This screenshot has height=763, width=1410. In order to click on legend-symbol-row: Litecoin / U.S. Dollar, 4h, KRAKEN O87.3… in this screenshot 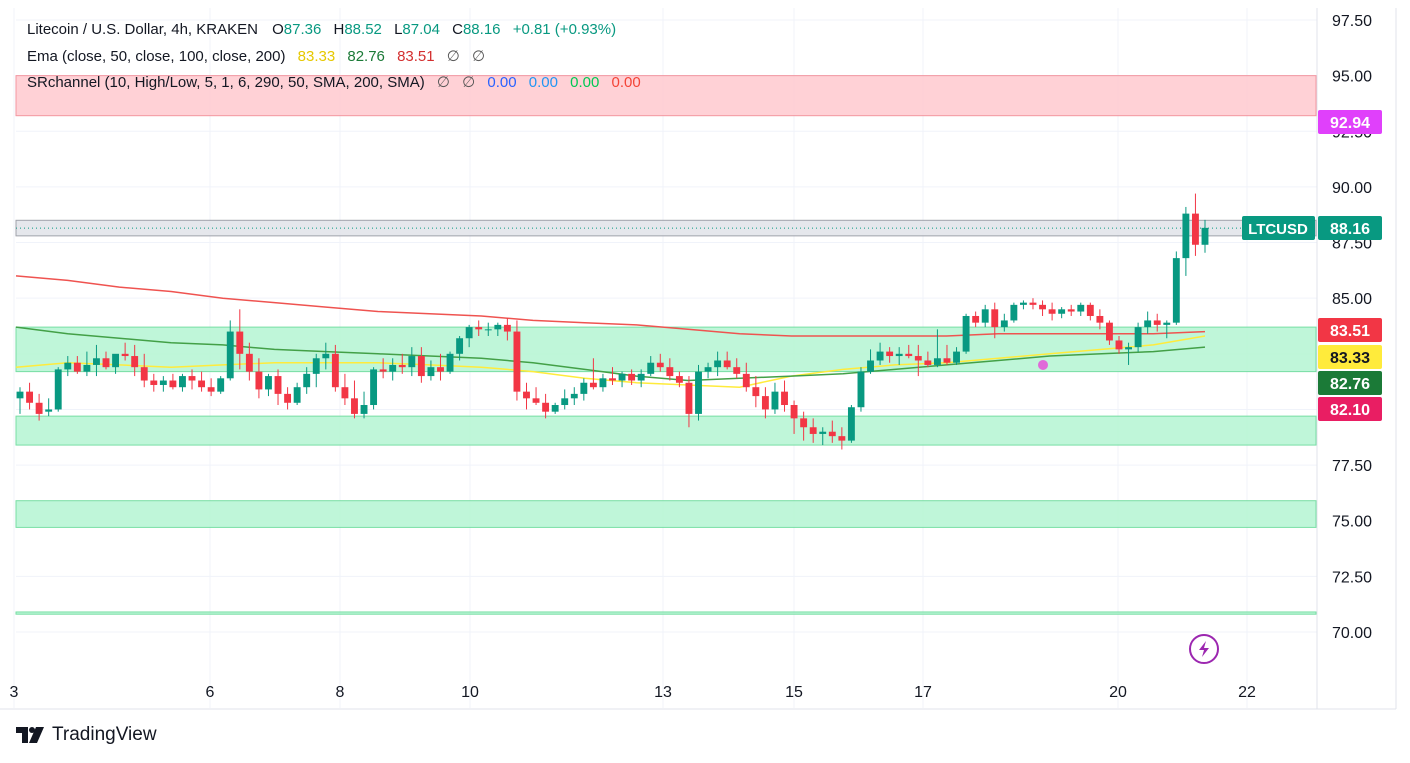, I will do `click(321, 29)`.